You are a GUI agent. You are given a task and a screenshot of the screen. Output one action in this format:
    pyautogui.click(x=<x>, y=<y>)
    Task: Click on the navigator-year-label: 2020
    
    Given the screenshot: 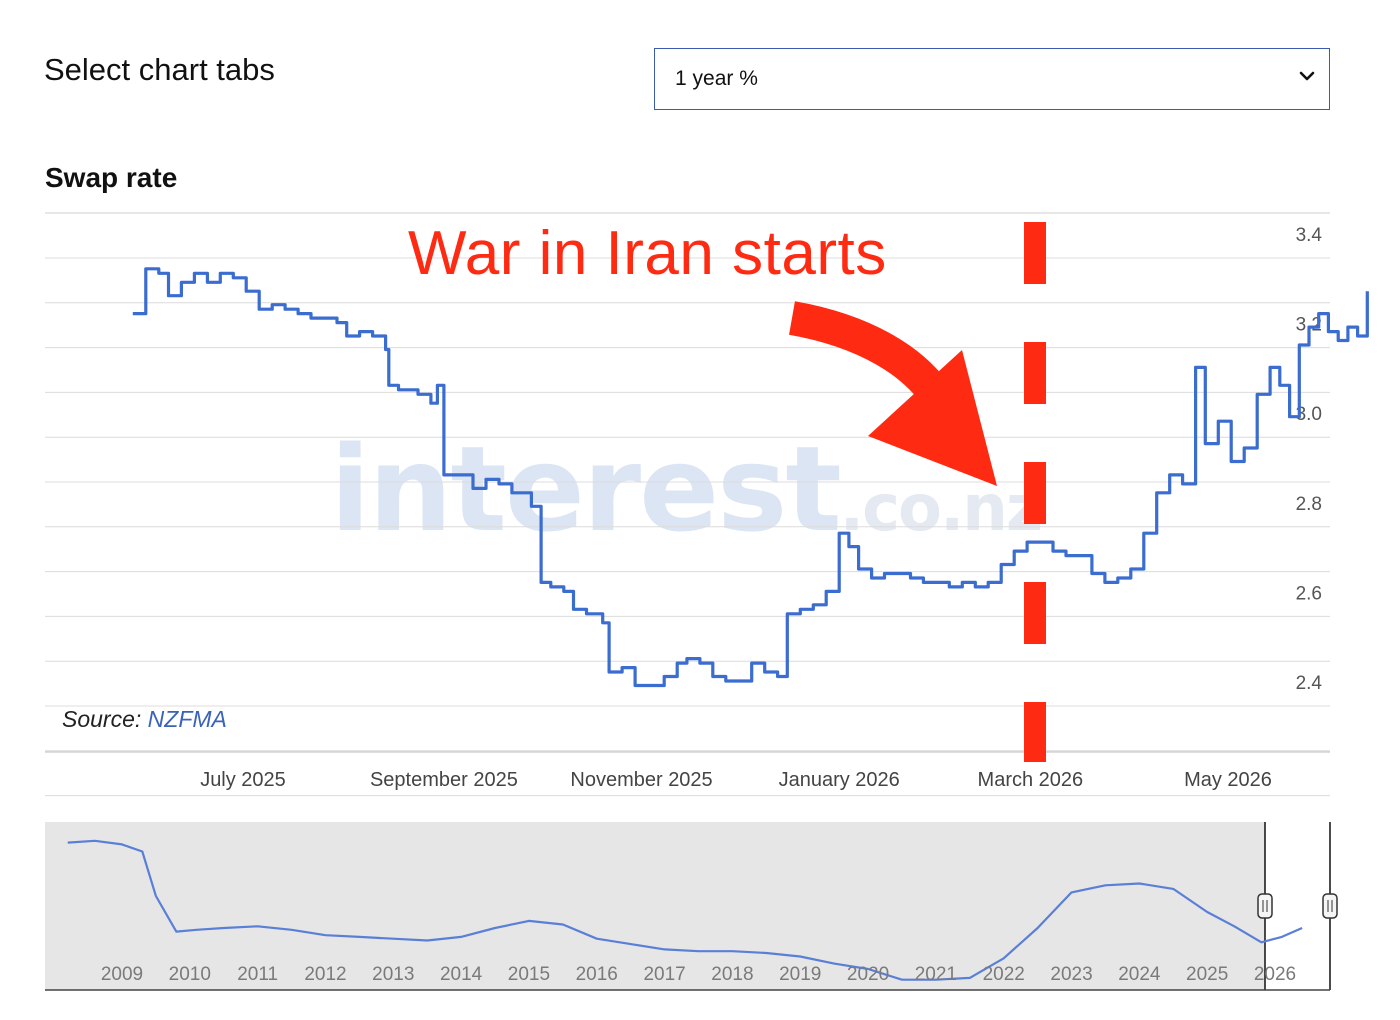 What is the action you would take?
    pyautogui.click(x=868, y=974)
    